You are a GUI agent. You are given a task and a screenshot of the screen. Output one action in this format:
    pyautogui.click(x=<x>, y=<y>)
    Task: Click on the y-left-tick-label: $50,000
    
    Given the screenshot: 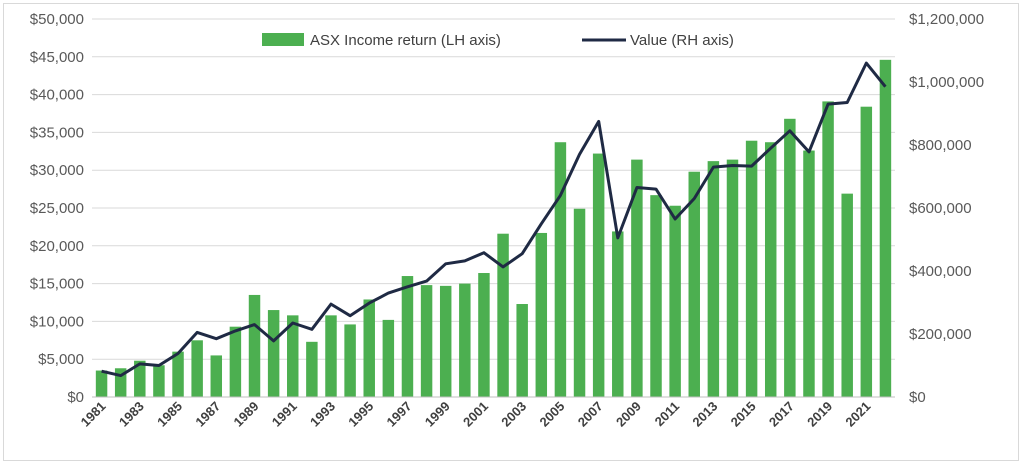 What is the action you would take?
    pyautogui.click(x=57, y=19)
    